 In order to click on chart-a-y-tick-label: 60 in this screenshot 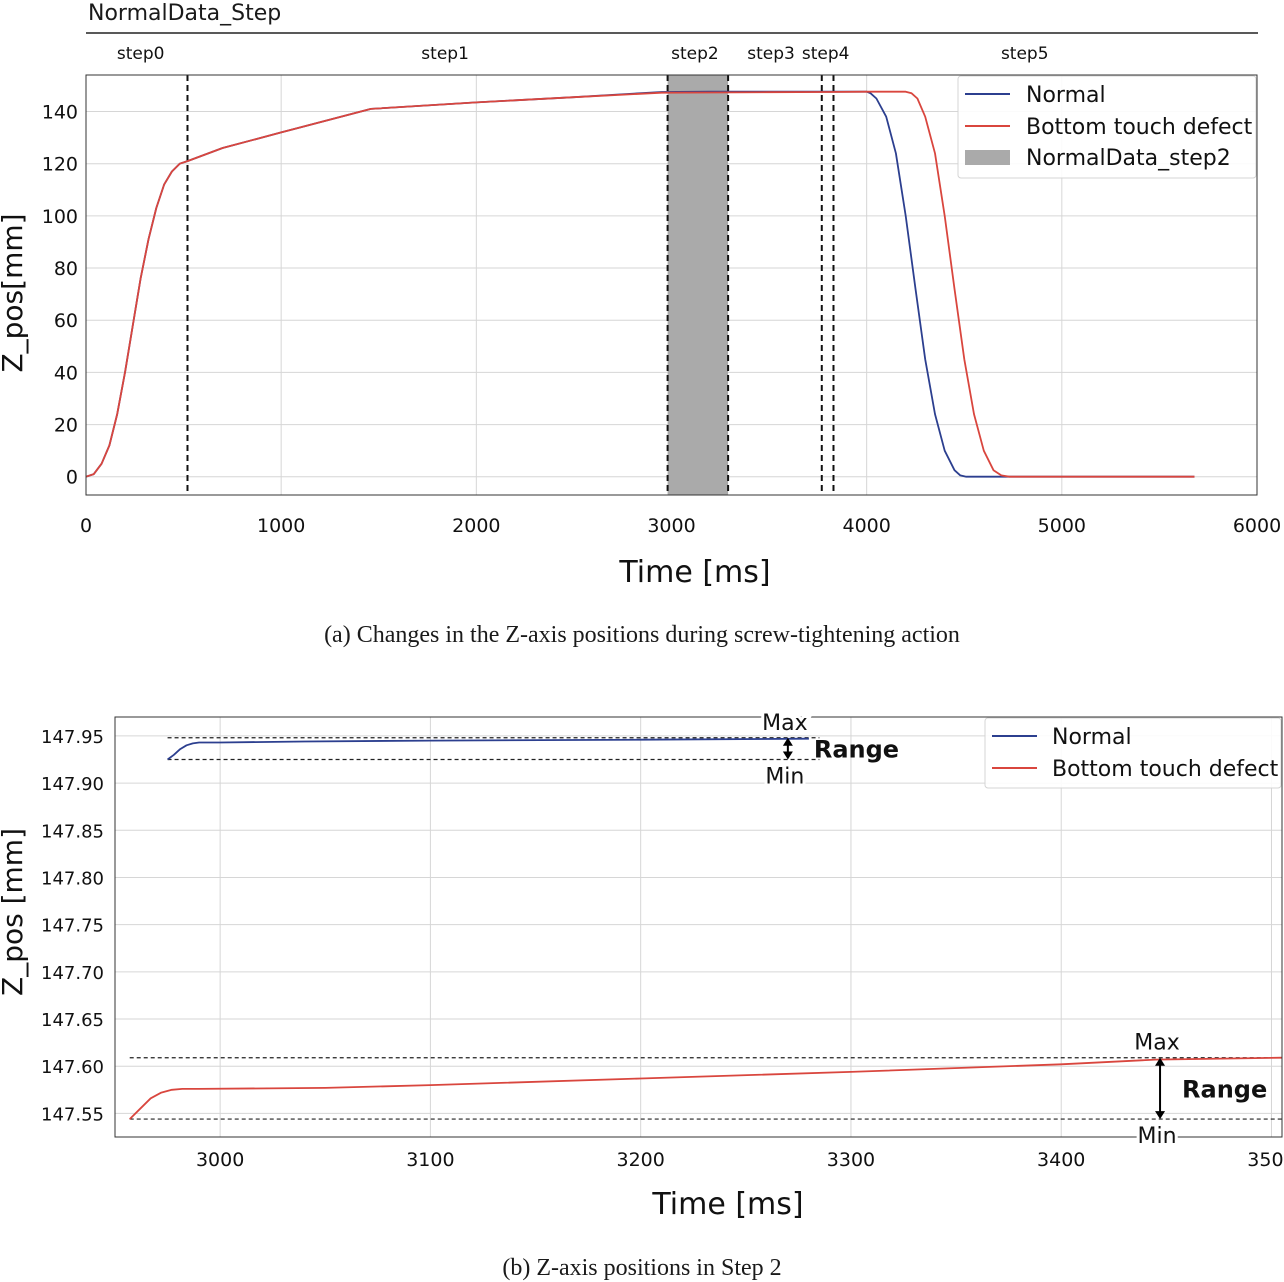, I will do `click(66, 321)`.